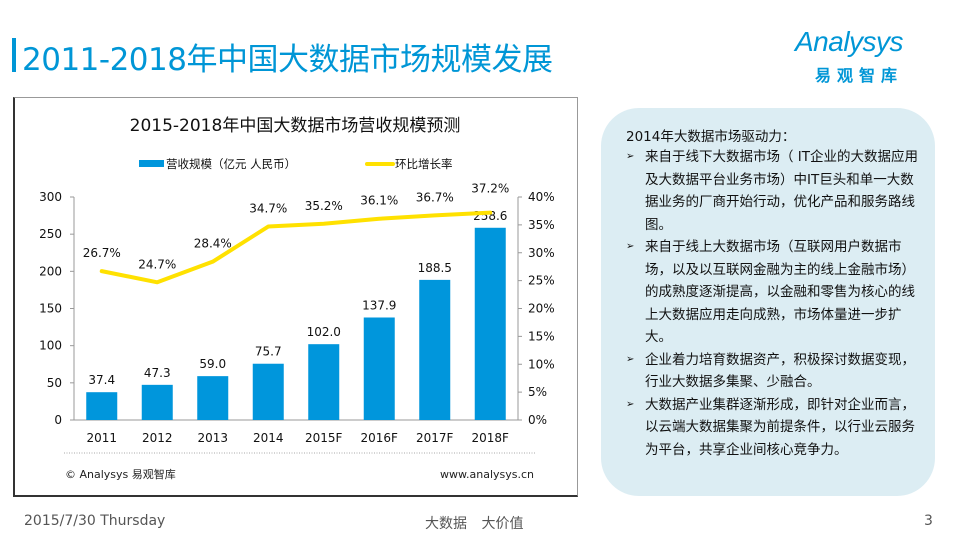 The width and height of the screenshot is (959, 539). Describe the element at coordinates (537, 392) in the screenshot. I see `right-tick-label: 5%` at that location.